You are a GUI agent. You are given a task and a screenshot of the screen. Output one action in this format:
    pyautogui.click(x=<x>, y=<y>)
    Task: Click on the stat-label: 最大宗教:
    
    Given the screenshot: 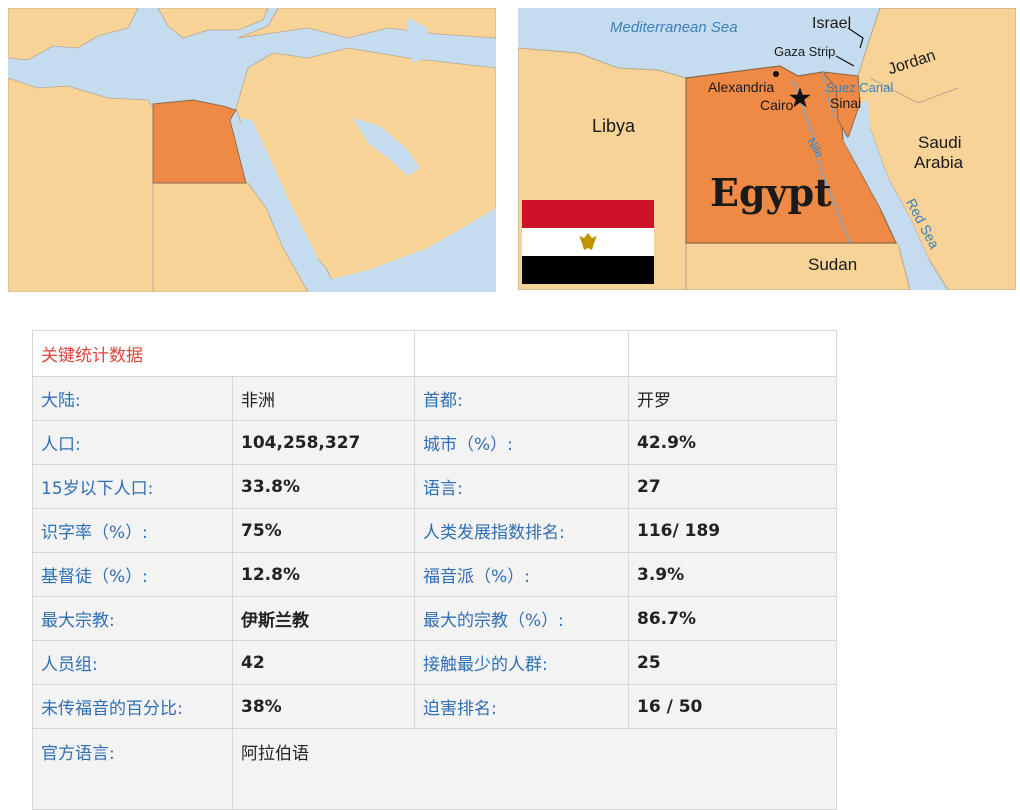 What is the action you would take?
    pyautogui.click(x=132, y=618)
    